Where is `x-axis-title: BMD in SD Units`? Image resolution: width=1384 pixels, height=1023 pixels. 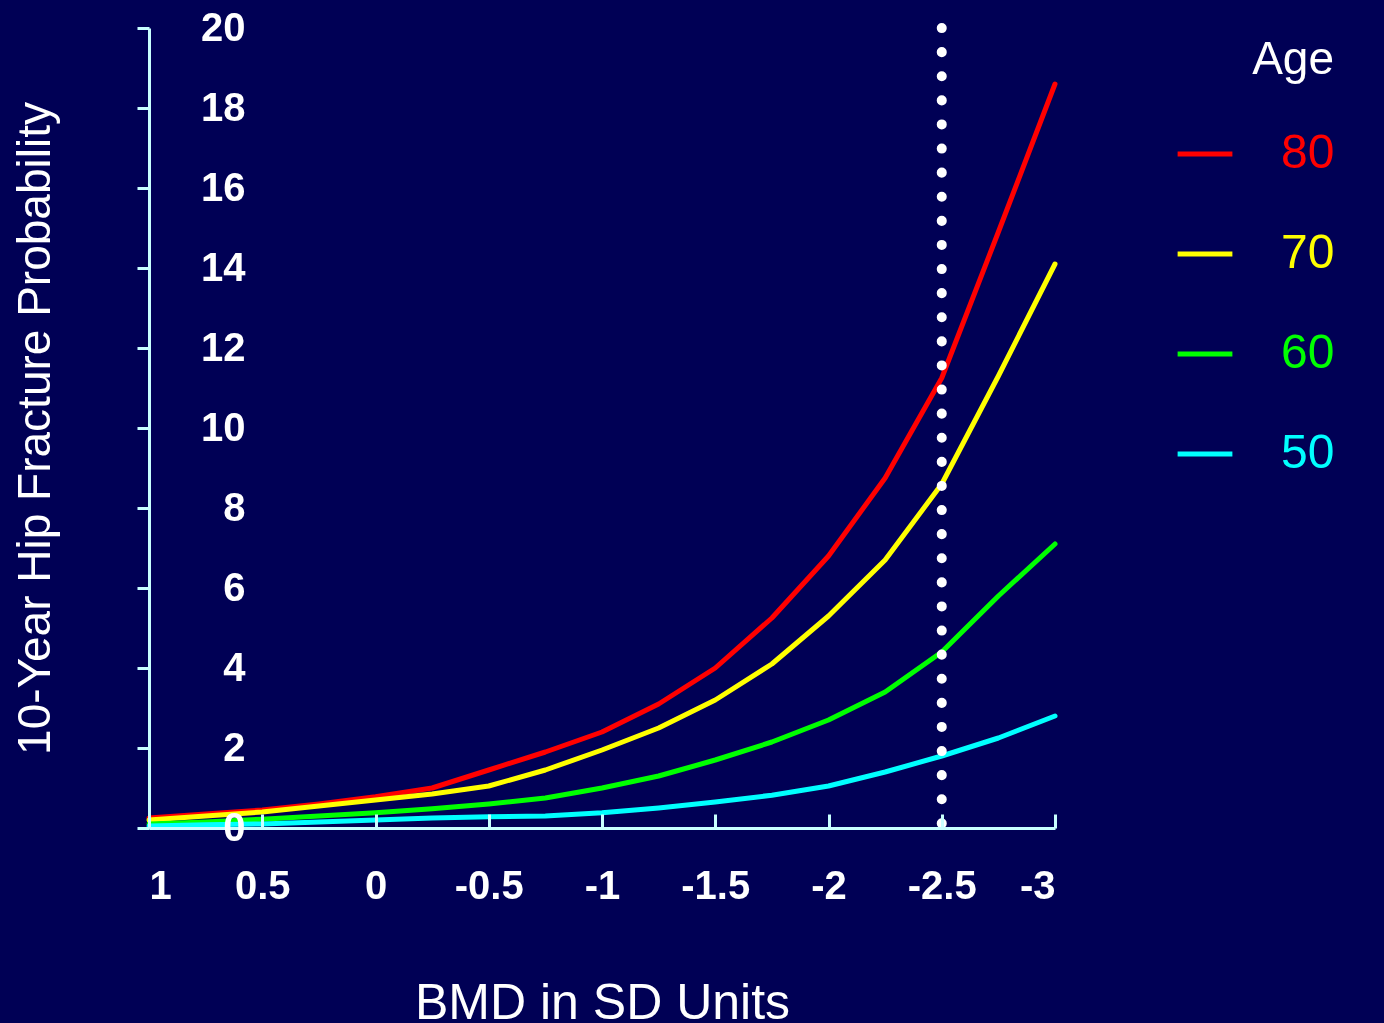
x-axis-title: BMD in SD Units is located at coordinates (602, 998).